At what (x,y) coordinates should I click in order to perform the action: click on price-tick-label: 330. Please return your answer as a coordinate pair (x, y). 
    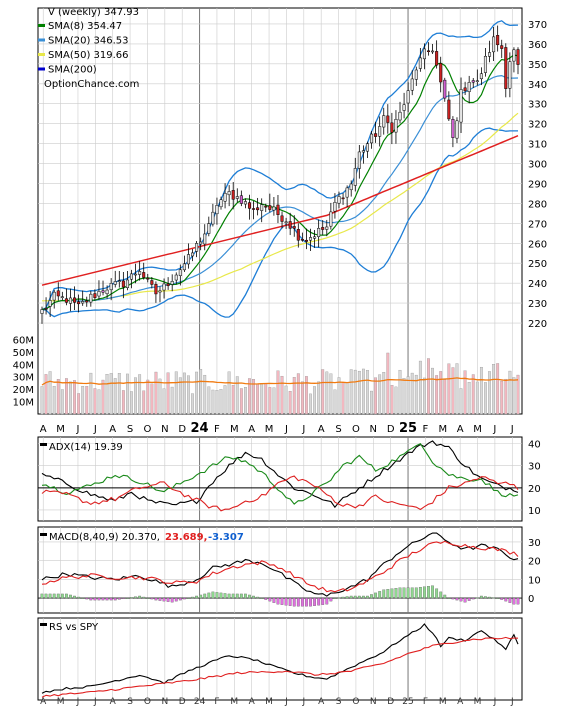
    Looking at the image, I should click on (537, 105).